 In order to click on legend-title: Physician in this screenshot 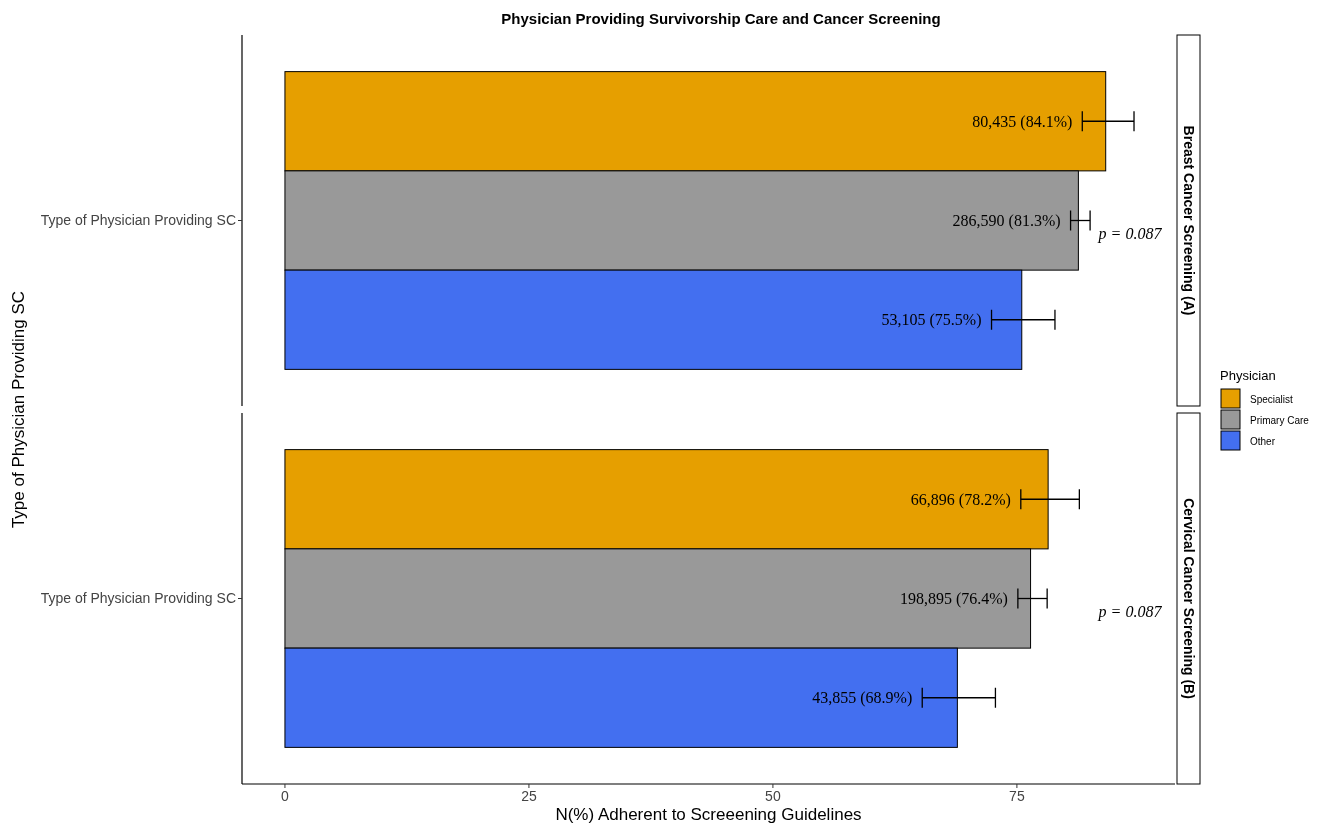, I will do `click(1248, 375)`.